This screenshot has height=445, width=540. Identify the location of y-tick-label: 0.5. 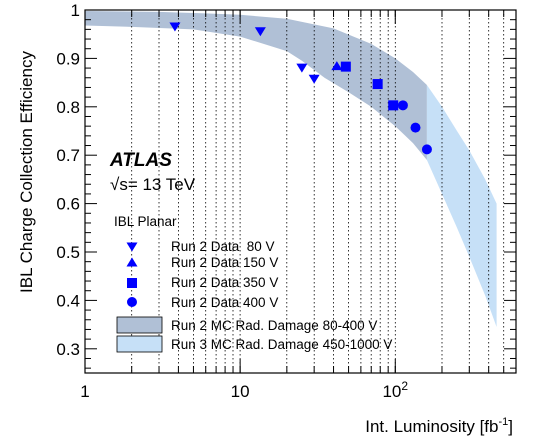
(68, 252).